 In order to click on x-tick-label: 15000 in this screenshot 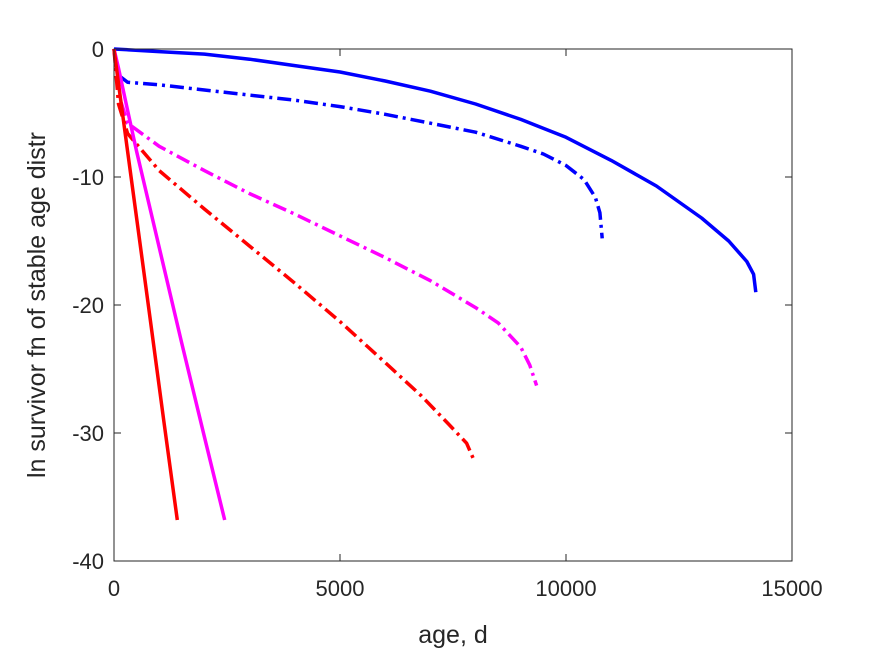, I will do `click(791, 588)`.